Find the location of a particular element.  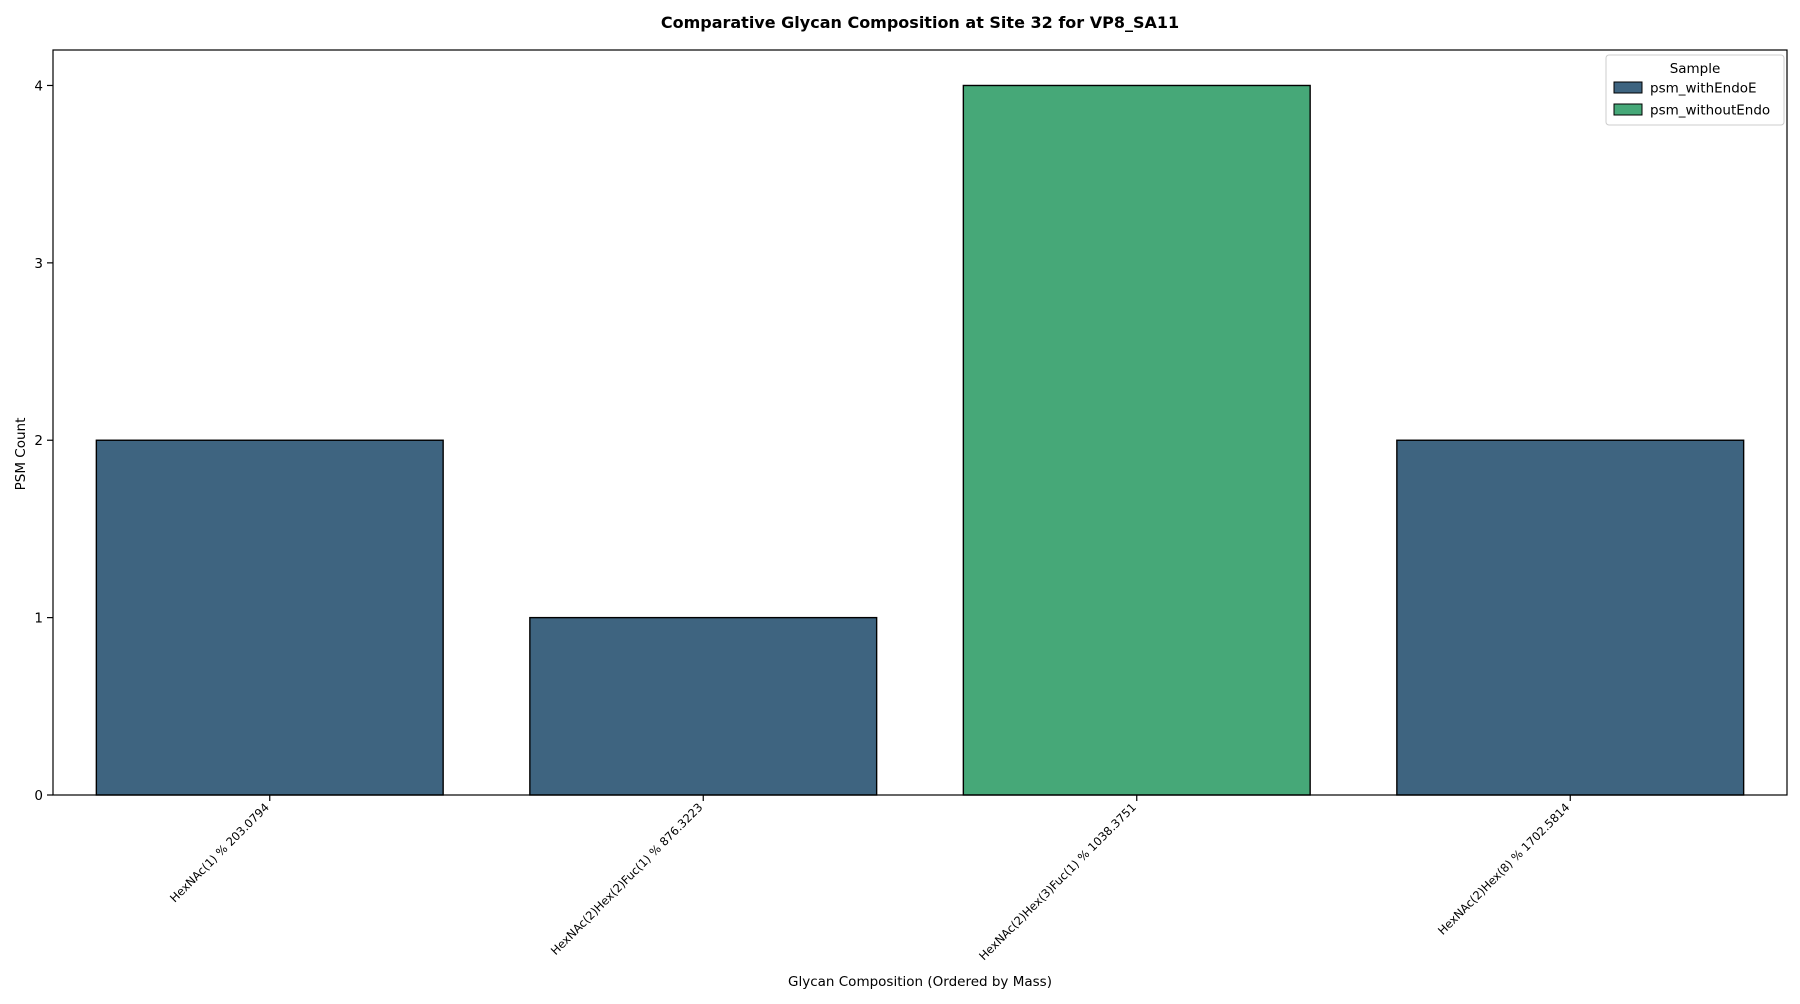

legend-entries: psm_withEndoE psm_withoutEndo is located at coordinates (1691, 100).